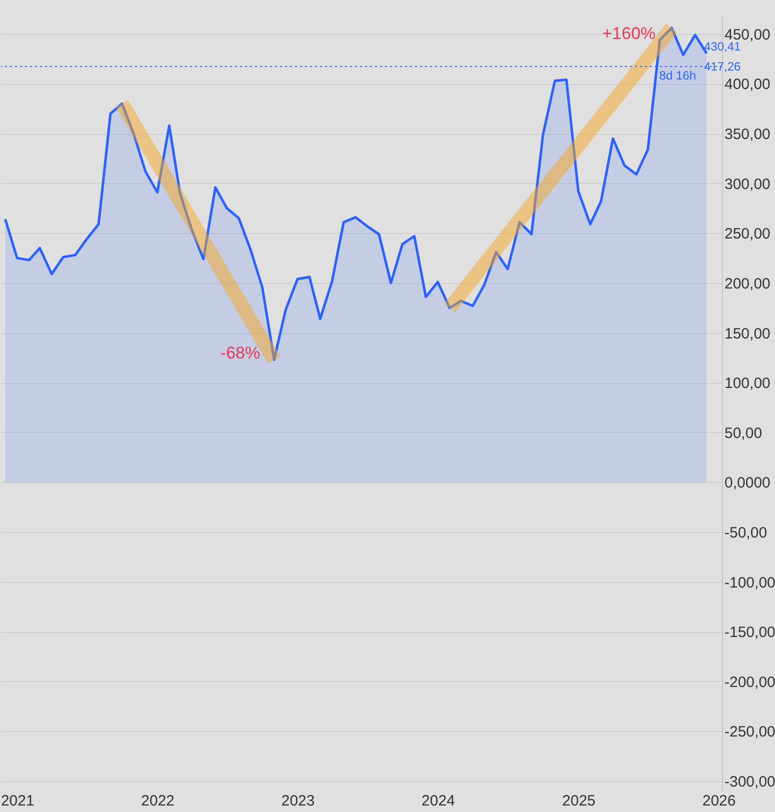  Describe the element at coordinates (749, 732) in the screenshot. I see `y-tick-label: -250,00` at that location.